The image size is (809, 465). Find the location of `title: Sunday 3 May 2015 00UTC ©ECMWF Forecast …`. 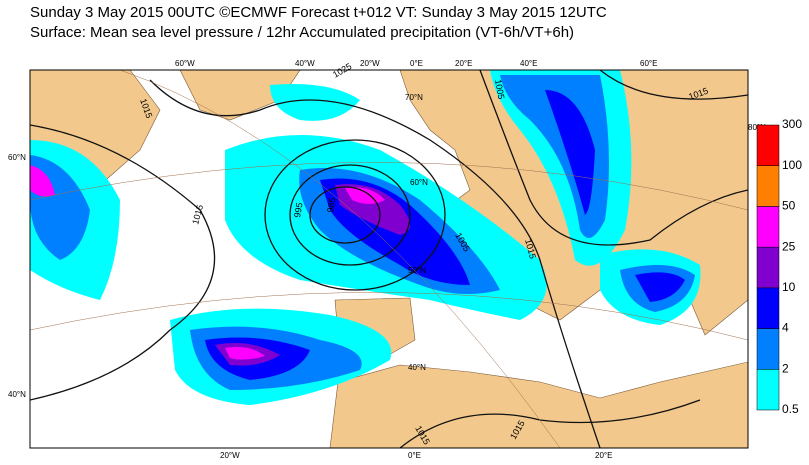

title: Sunday 3 May 2015 00UTC ©ECMWF Forecast … is located at coordinates (318, 12).